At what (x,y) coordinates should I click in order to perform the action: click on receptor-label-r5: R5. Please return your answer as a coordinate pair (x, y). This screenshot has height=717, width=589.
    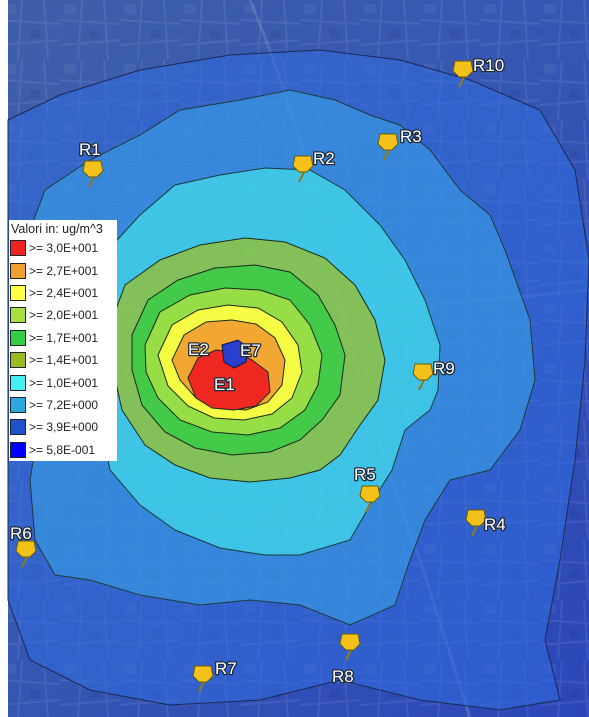
    Looking at the image, I should click on (365, 474).